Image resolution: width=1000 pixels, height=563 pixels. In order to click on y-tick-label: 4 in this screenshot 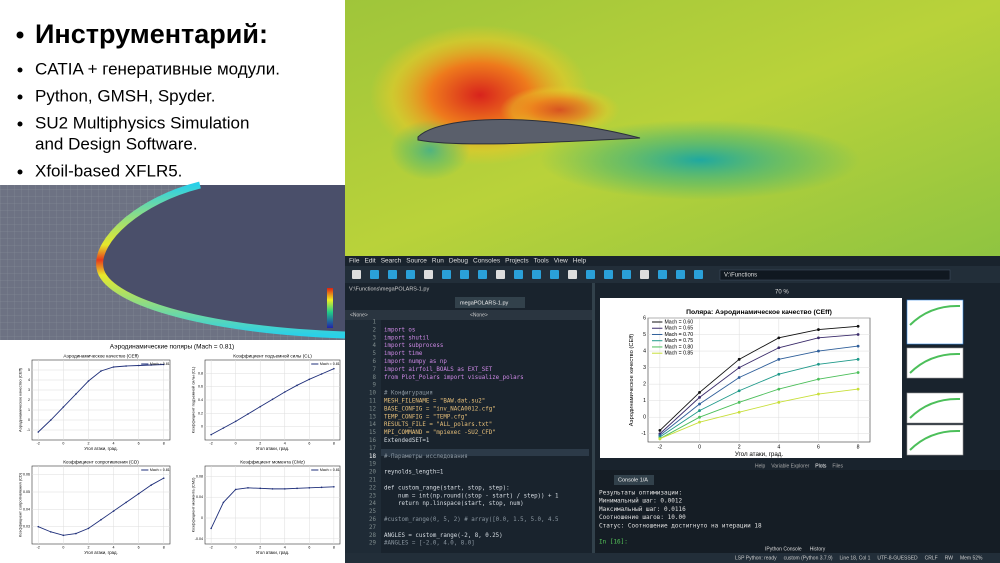, I will do `click(644, 351)`.